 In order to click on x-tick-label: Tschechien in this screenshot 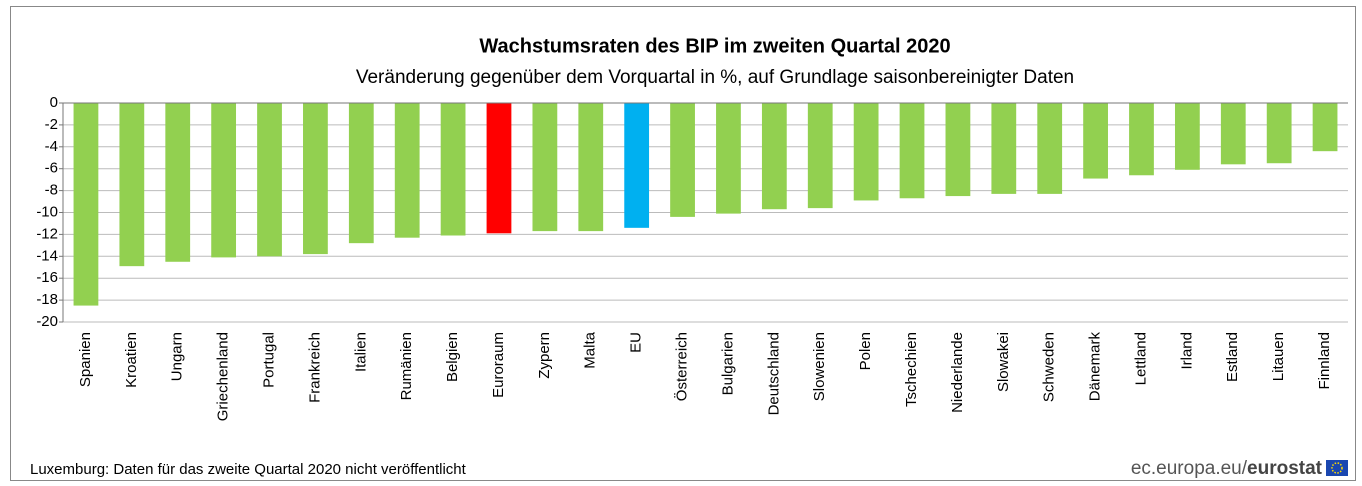, I will do `click(911, 369)`.